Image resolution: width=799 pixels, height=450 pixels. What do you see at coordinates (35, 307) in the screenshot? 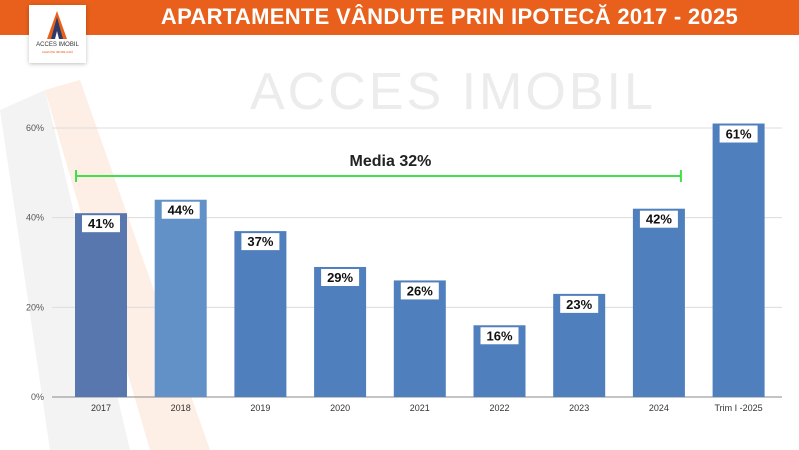
I see `y-tick-label: 20%` at bounding box center [35, 307].